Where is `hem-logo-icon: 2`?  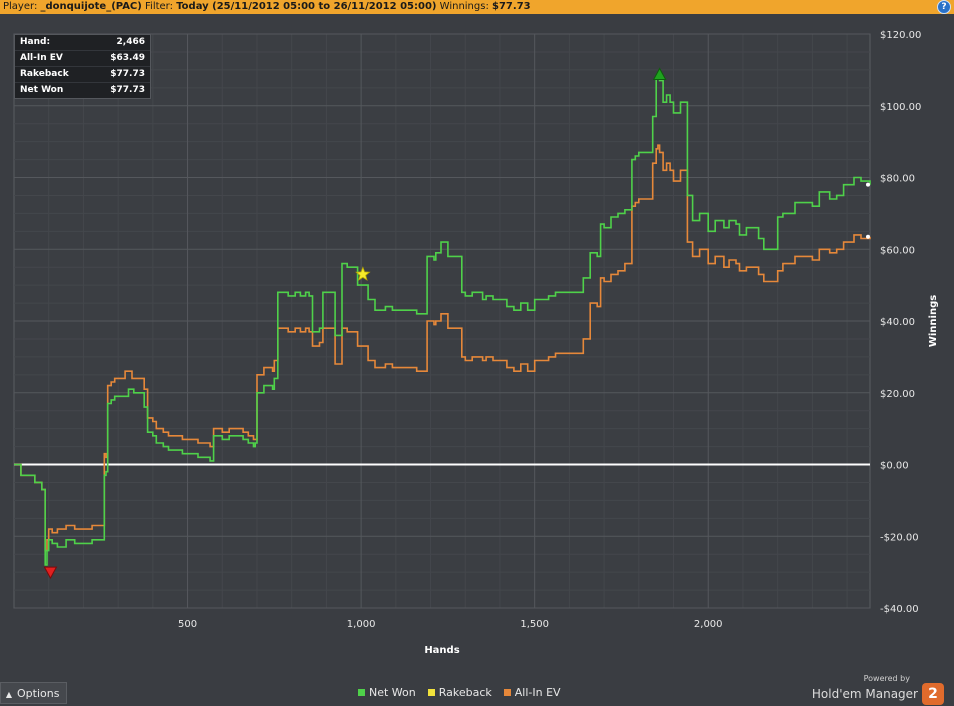
hem-logo-icon: 2 is located at coordinates (933, 694).